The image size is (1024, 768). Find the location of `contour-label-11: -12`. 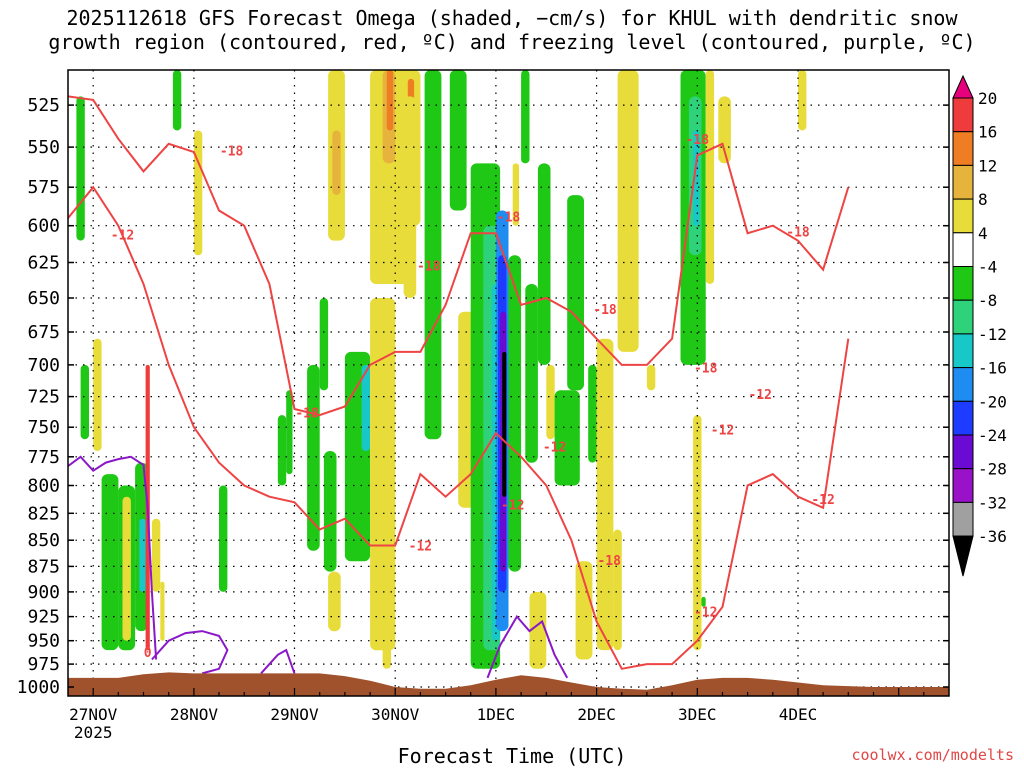

contour-label-11: -12 is located at coordinates (420, 547).